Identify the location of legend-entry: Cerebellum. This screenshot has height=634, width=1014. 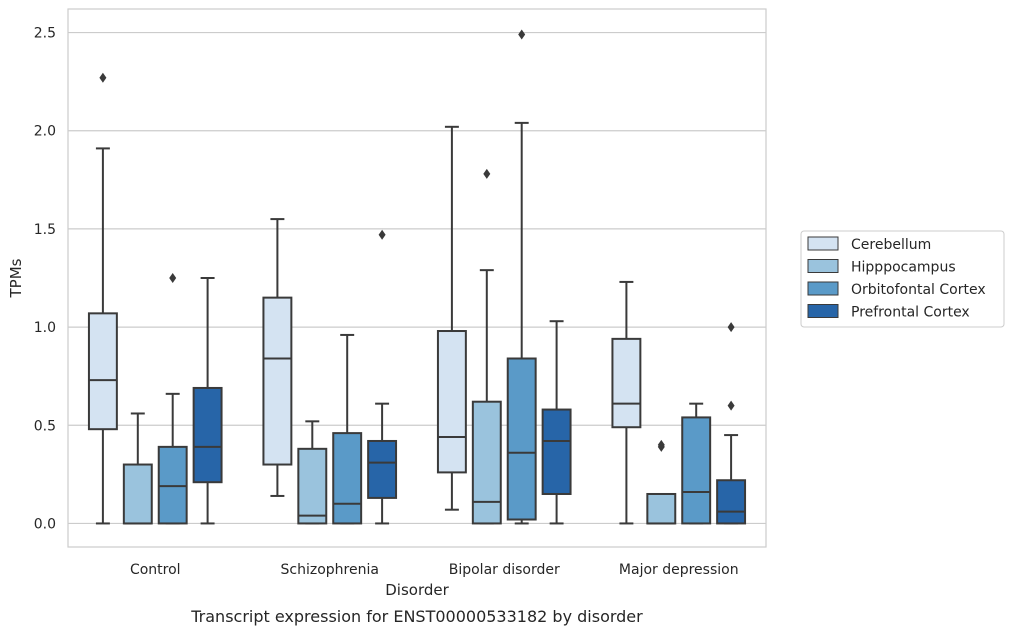
(891, 245).